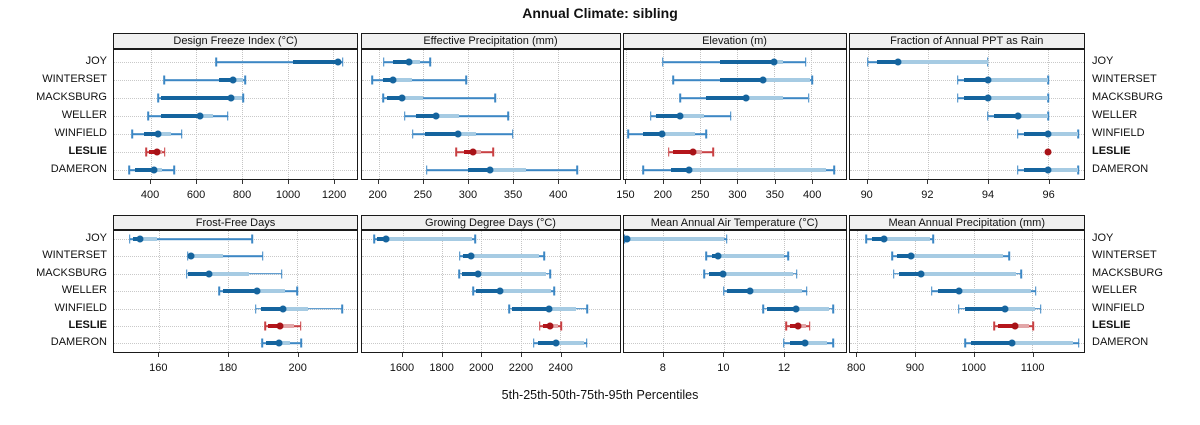 The height and width of the screenshot is (425, 1200). I want to click on tick-label: 90, so click(866, 195).